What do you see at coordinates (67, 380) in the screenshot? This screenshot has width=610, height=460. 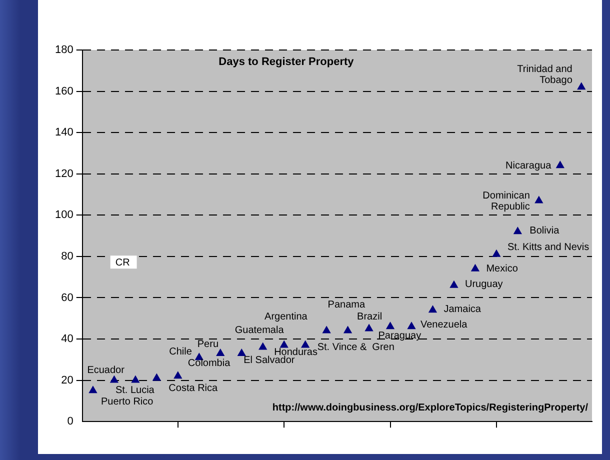 I see `y-tick-label: 20` at bounding box center [67, 380].